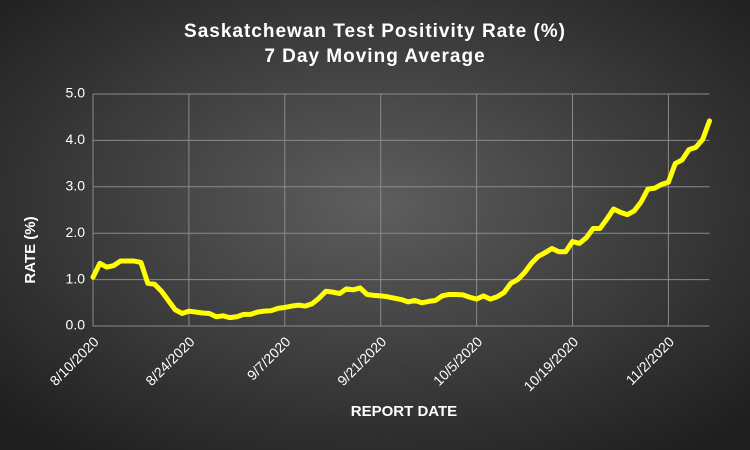 Image resolution: width=750 pixels, height=450 pixels. I want to click on y-tick-label: 5.0, so click(76, 93).